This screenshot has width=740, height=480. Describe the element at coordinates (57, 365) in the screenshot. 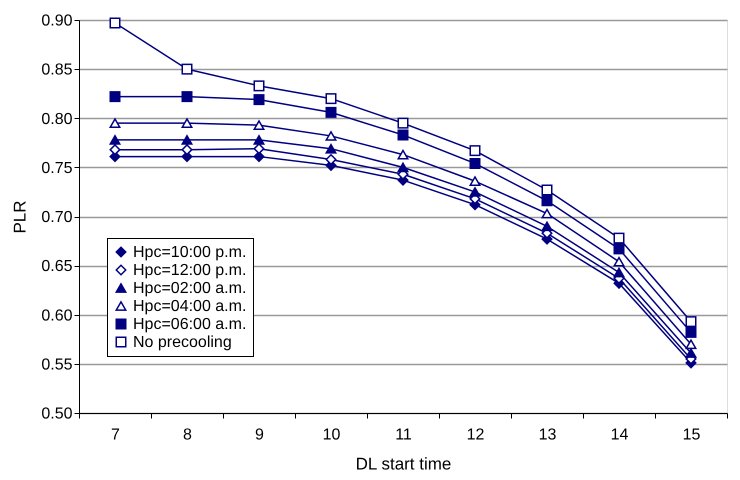

I see `y-tick-label: 0.55` at that location.